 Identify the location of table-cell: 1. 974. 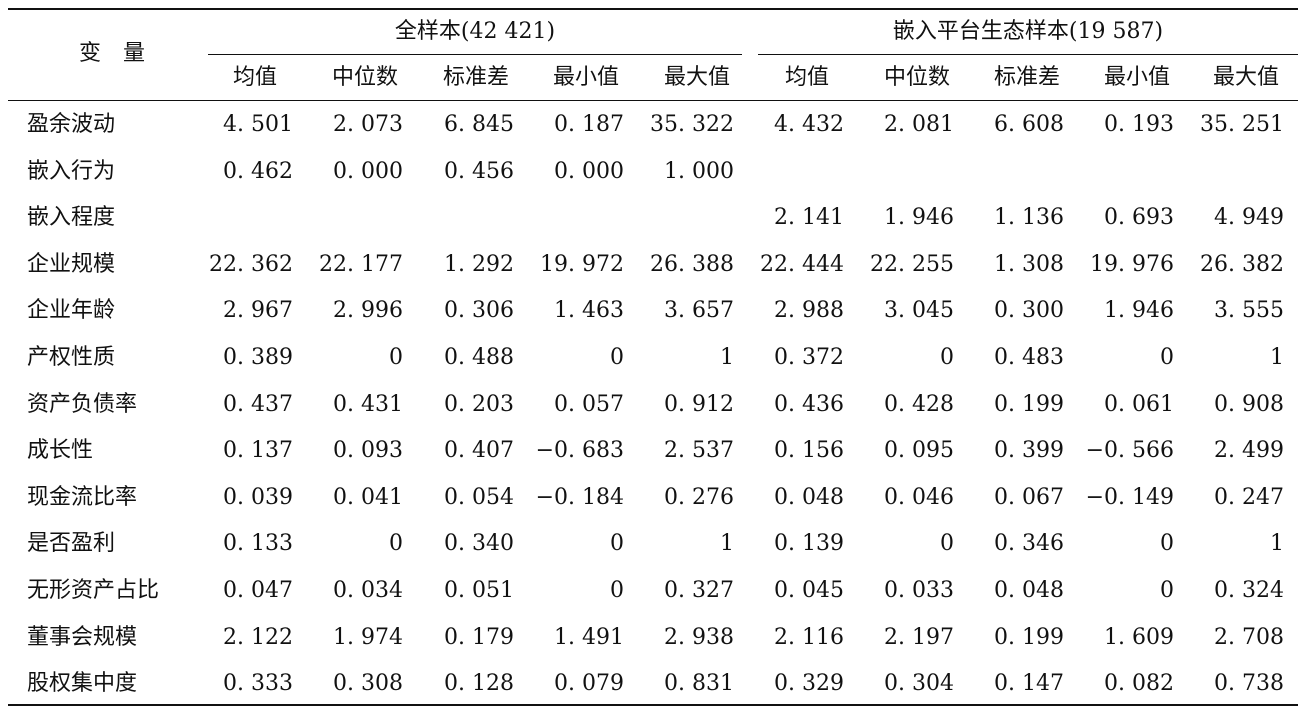
(368, 637).